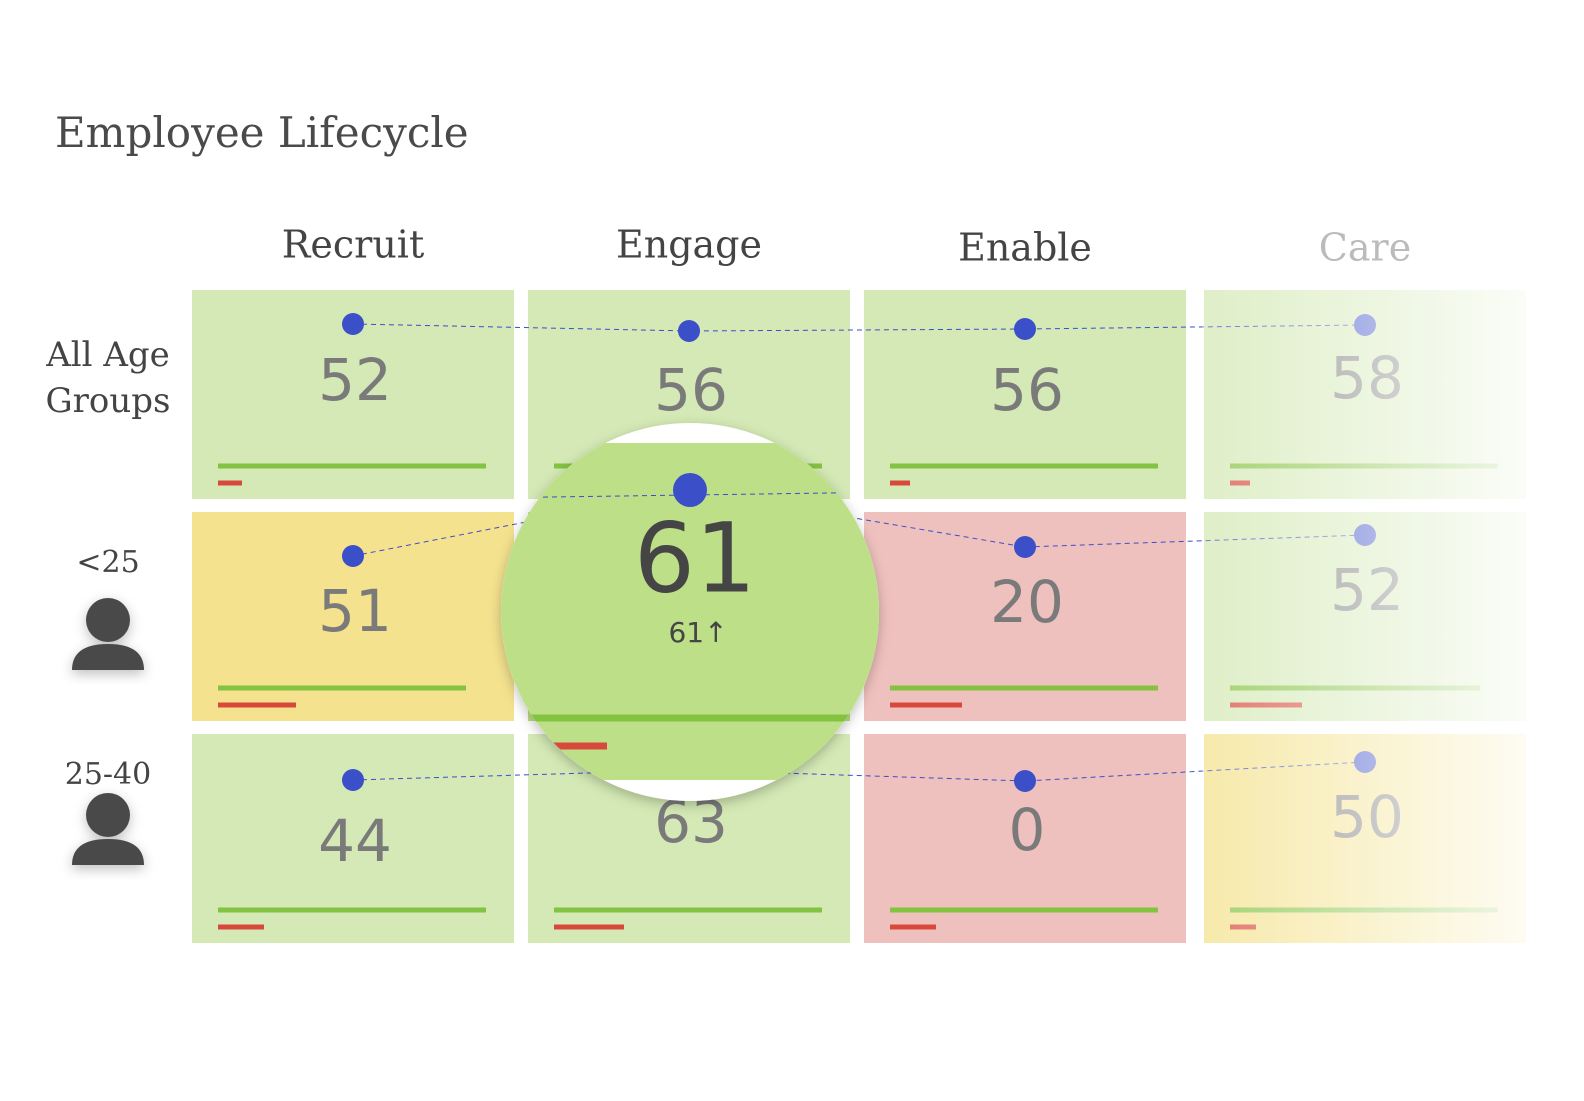 This screenshot has height=1101, width=1584. Describe the element at coordinates (355, 841) in the screenshot. I see `cell-value: 44` at that location.